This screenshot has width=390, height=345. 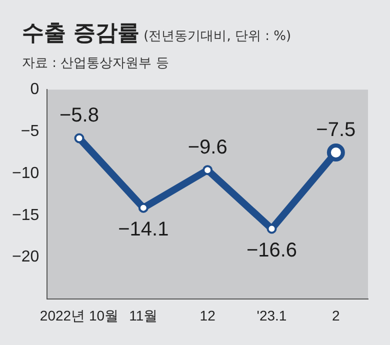 What do you see at coordinates (79, 315) in the screenshot?
I see `x-tick-label: 2022년 10월` at bounding box center [79, 315].